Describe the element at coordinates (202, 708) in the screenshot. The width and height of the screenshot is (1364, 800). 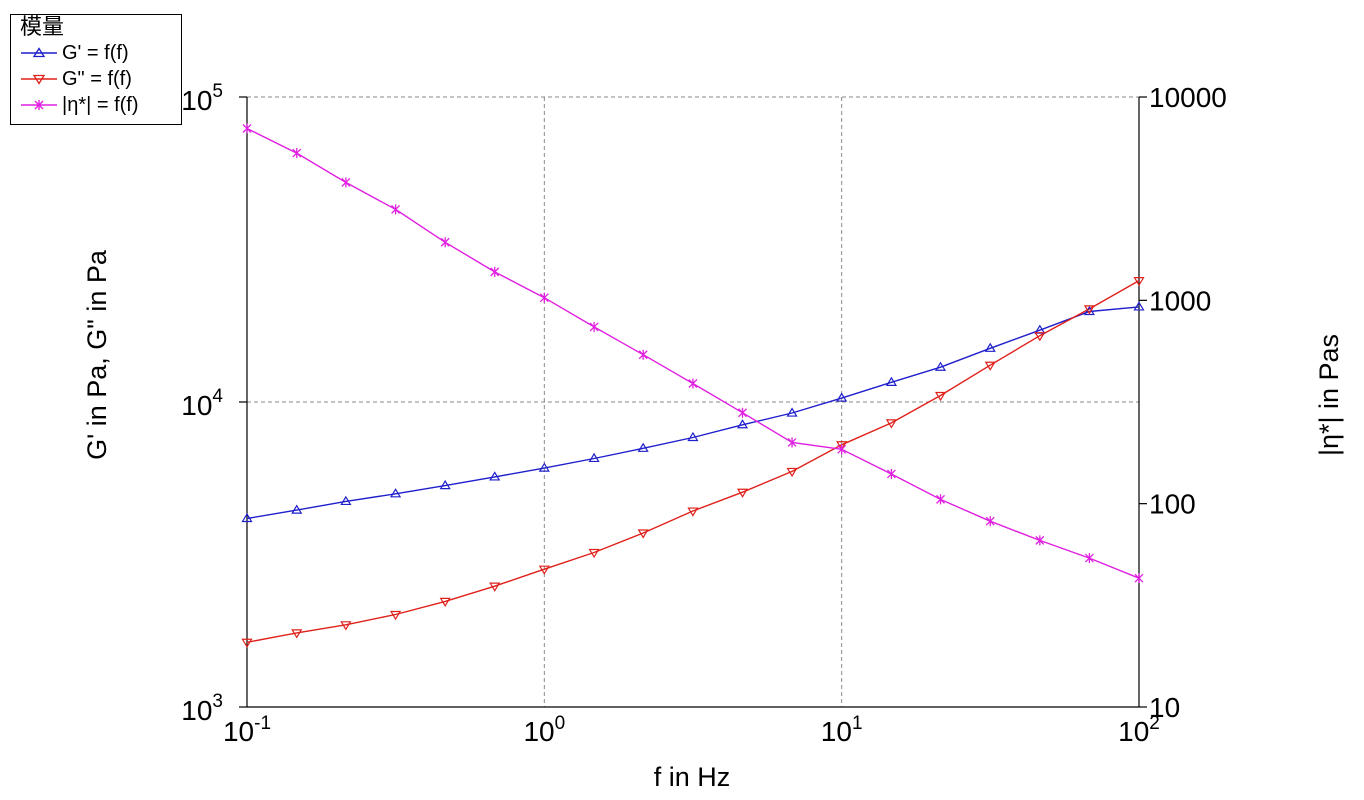
I see `y-tick-label: 10³` at that location.